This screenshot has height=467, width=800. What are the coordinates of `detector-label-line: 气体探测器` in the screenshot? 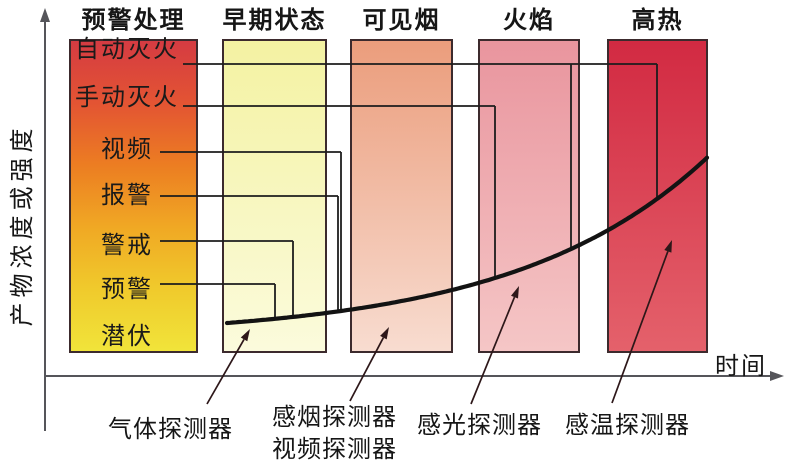 It's located at (170, 429).